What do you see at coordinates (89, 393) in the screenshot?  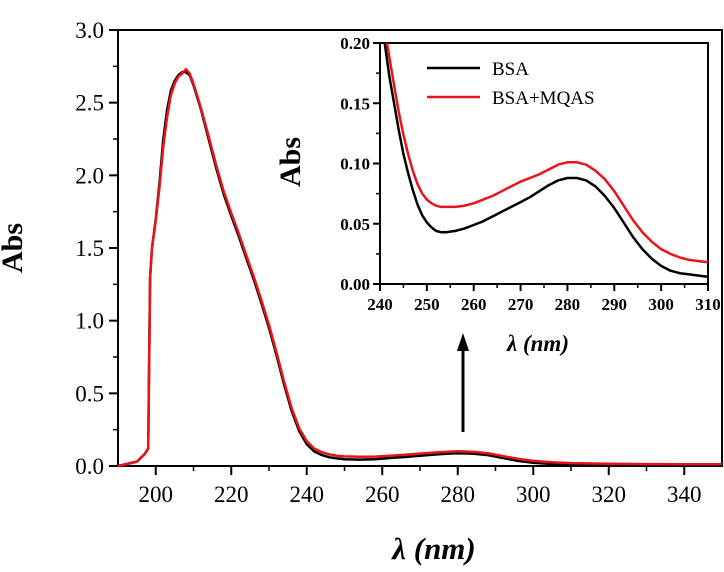 I see `main-y-tick-label: 0.5` at bounding box center [89, 393].